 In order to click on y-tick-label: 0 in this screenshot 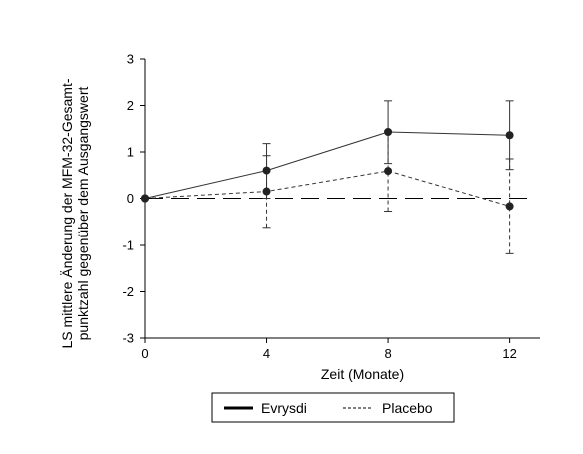, I will do `click(130, 198)`.